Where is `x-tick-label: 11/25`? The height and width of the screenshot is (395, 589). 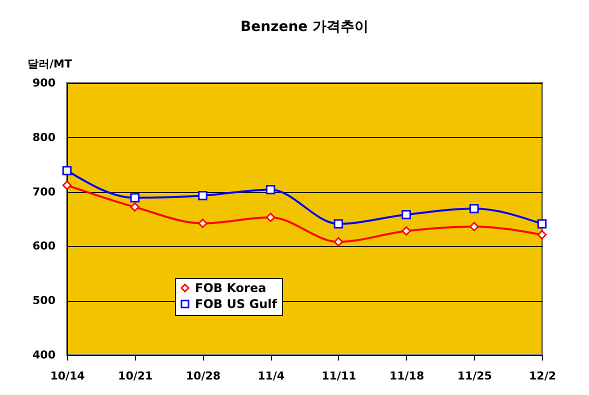 x-tick-label: 11/25 is located at coordinates (474, 376).